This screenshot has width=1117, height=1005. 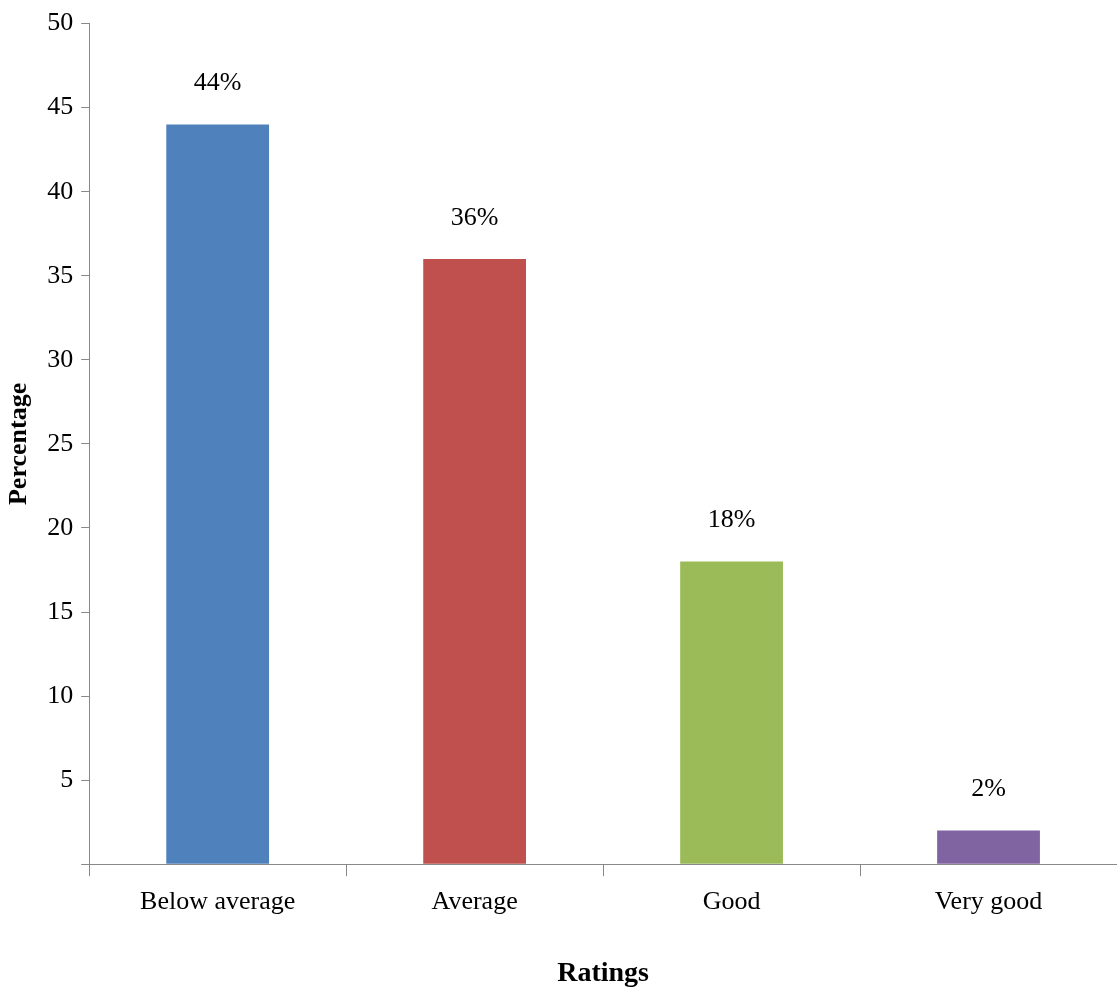 What do you see at coordinates (731, 519) in the screenshot?
I see `data-label: 18%` at bounding box center [731, 519].